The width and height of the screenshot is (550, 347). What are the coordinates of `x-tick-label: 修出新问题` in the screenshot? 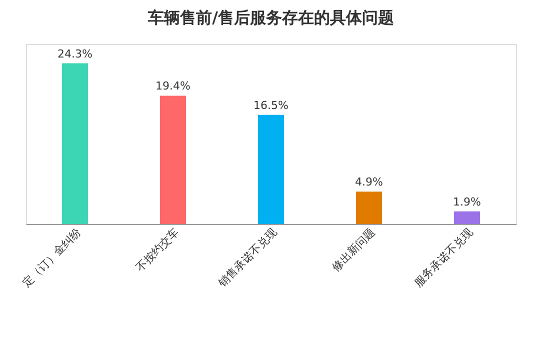 It's located at (353, 250).